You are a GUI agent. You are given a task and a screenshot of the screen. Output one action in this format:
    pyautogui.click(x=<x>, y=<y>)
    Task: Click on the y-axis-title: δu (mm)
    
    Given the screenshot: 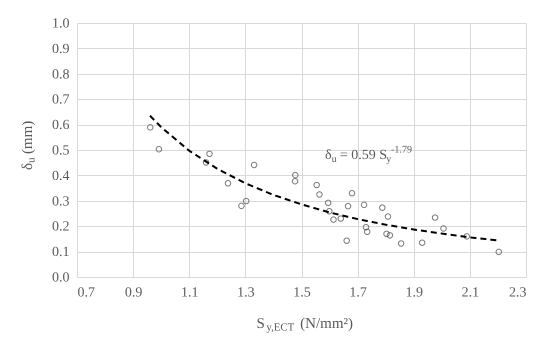 What is the action you would take?
    pyautogui.click(x=29, y=145)
    